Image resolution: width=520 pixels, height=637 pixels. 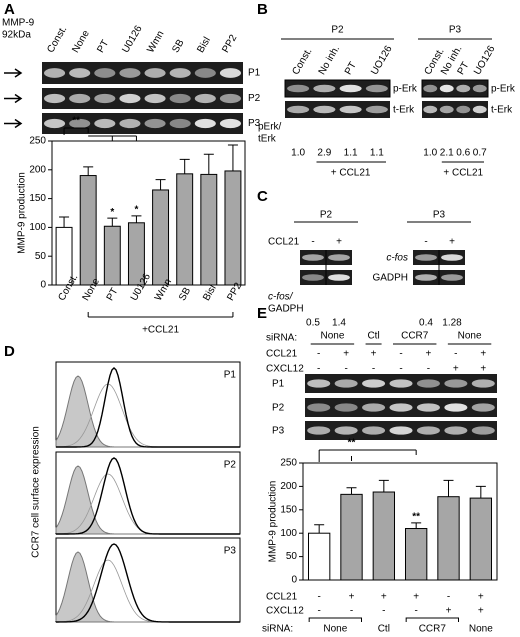 What do you see at coordinates (9, 9) in the screenshot?
I see `panel-letter: A` at bounding box center [9, 9].